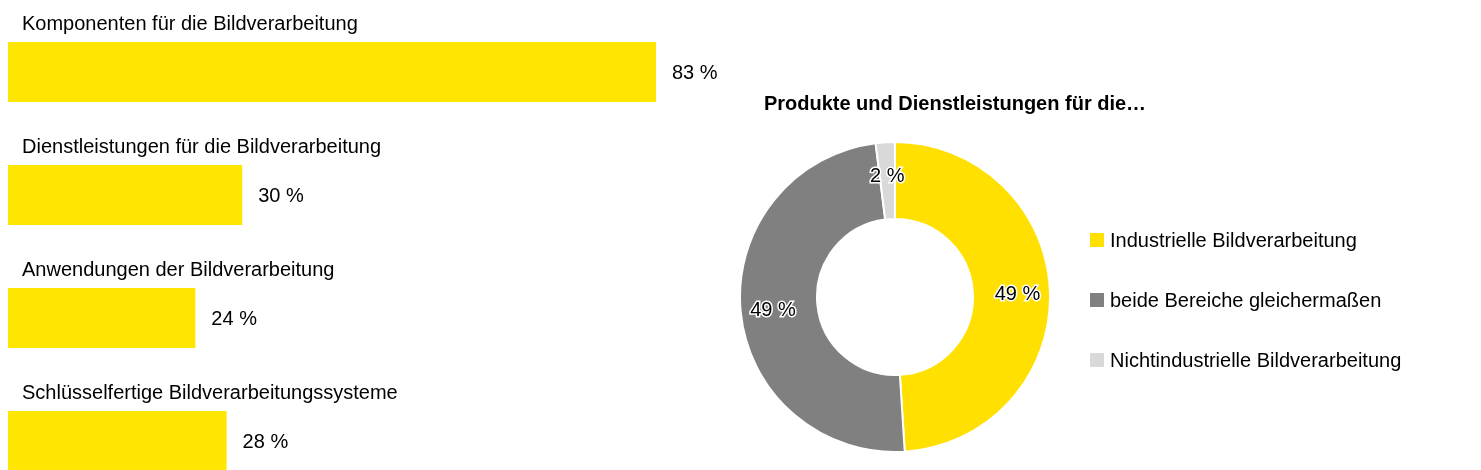 Image resolution: width=1481 pixels, height=470 pixels. Describe the element at coordinates (281, 195) in the screenshot. I see `data-label: 30 %` at that location.